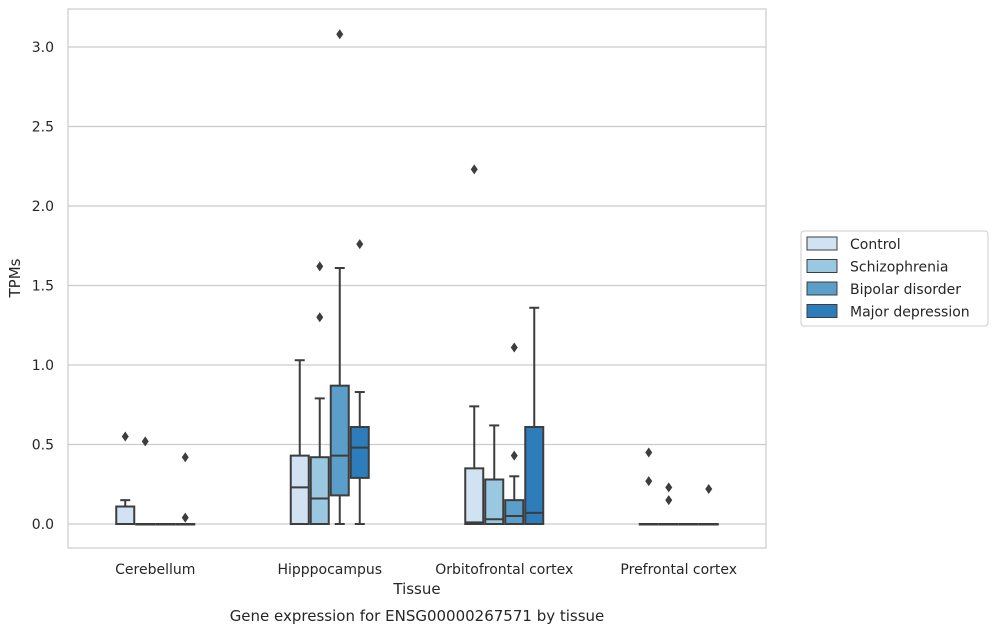 The image size is (997, 634). I want to click on legend-label: Control, so click(875, 245).